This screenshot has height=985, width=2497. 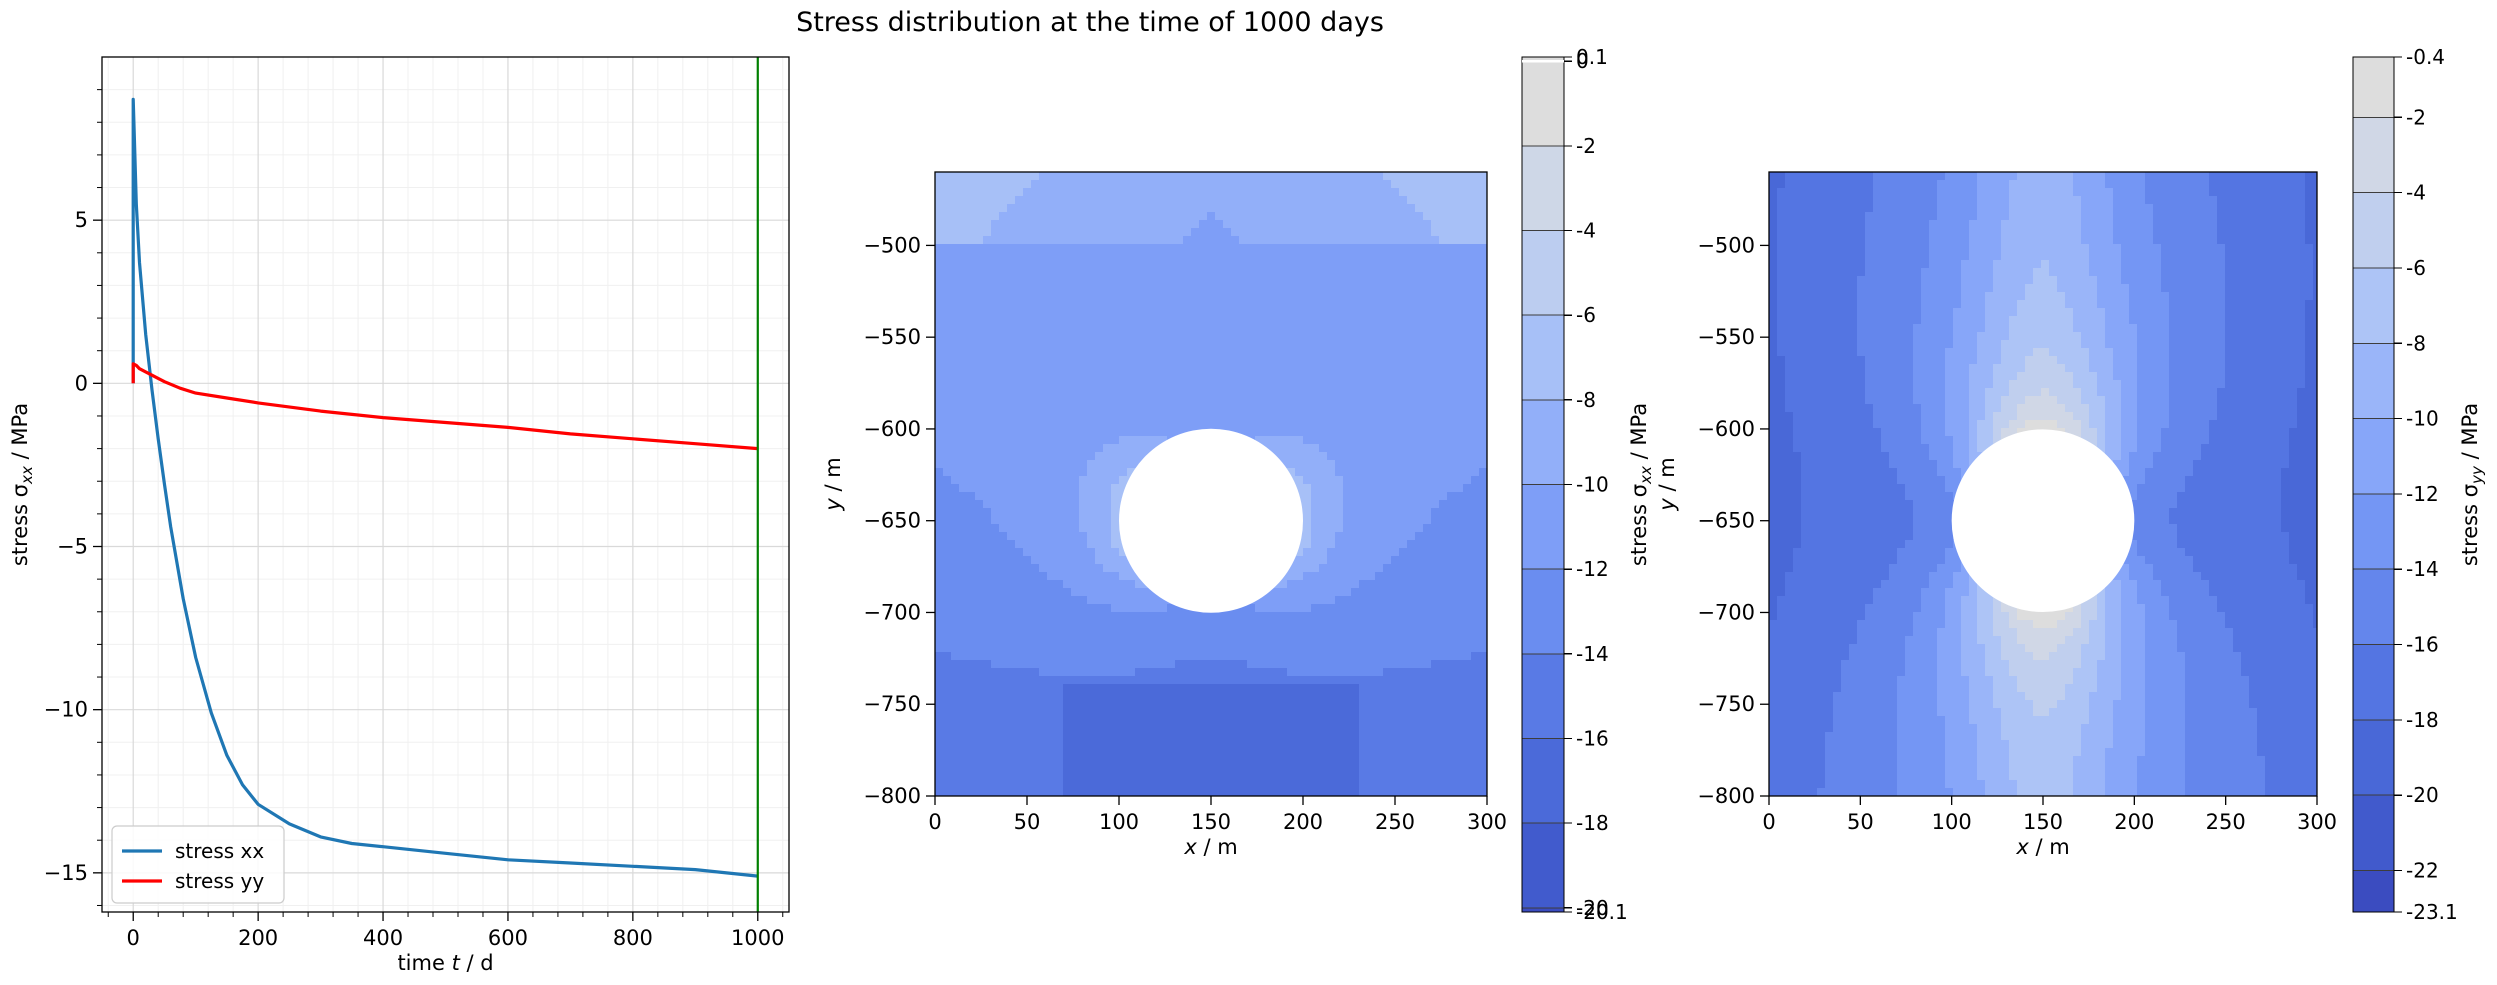 What do you see at coordinates (1211, 484) in the screenshot?
I see `contour-field` at bounding box center [1211, 484].